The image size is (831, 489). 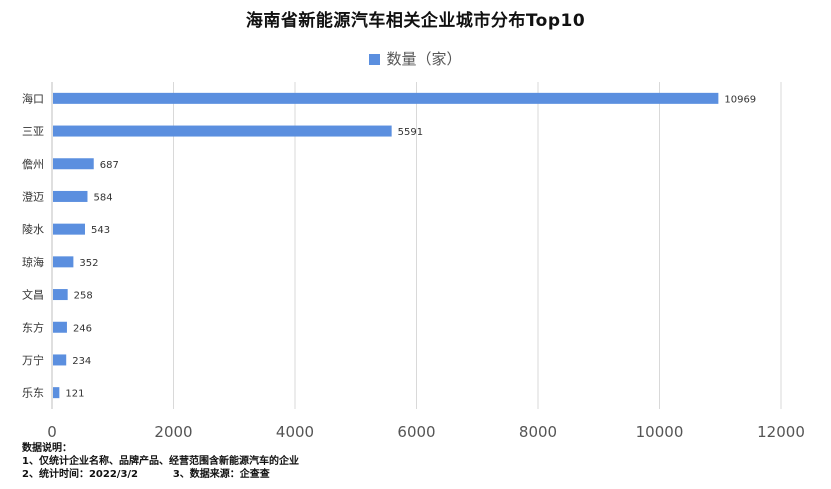 I want to click on x-tick-label: 4000, so click(x=295, y=432).